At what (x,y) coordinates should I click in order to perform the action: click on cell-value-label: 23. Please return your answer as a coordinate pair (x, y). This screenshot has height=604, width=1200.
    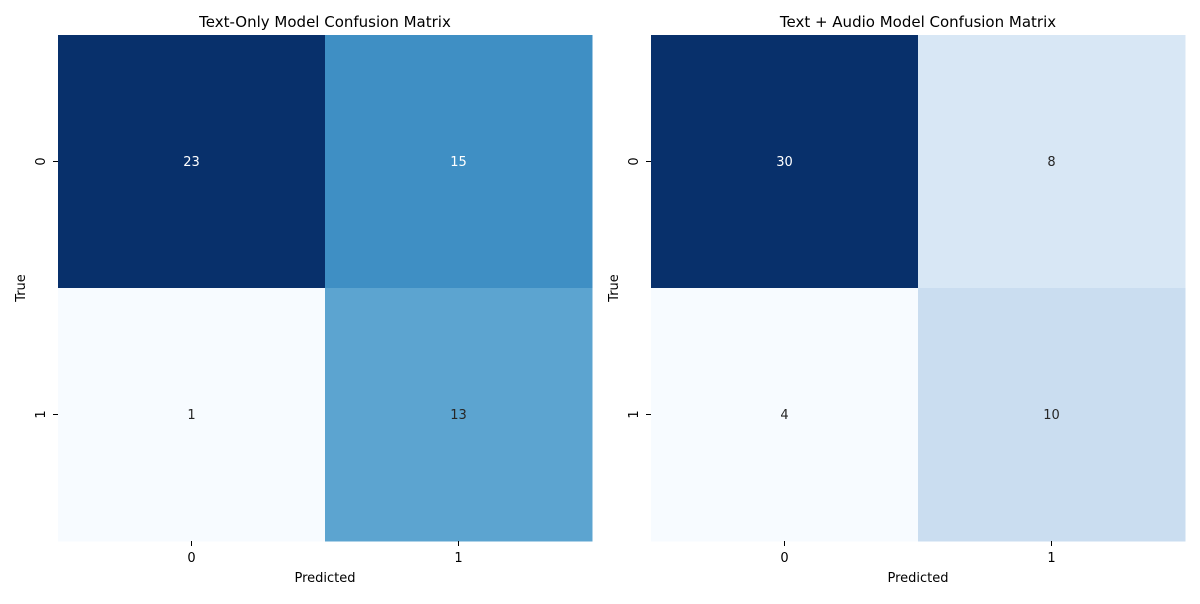
    Looking at the image, I should click on (191, 162).